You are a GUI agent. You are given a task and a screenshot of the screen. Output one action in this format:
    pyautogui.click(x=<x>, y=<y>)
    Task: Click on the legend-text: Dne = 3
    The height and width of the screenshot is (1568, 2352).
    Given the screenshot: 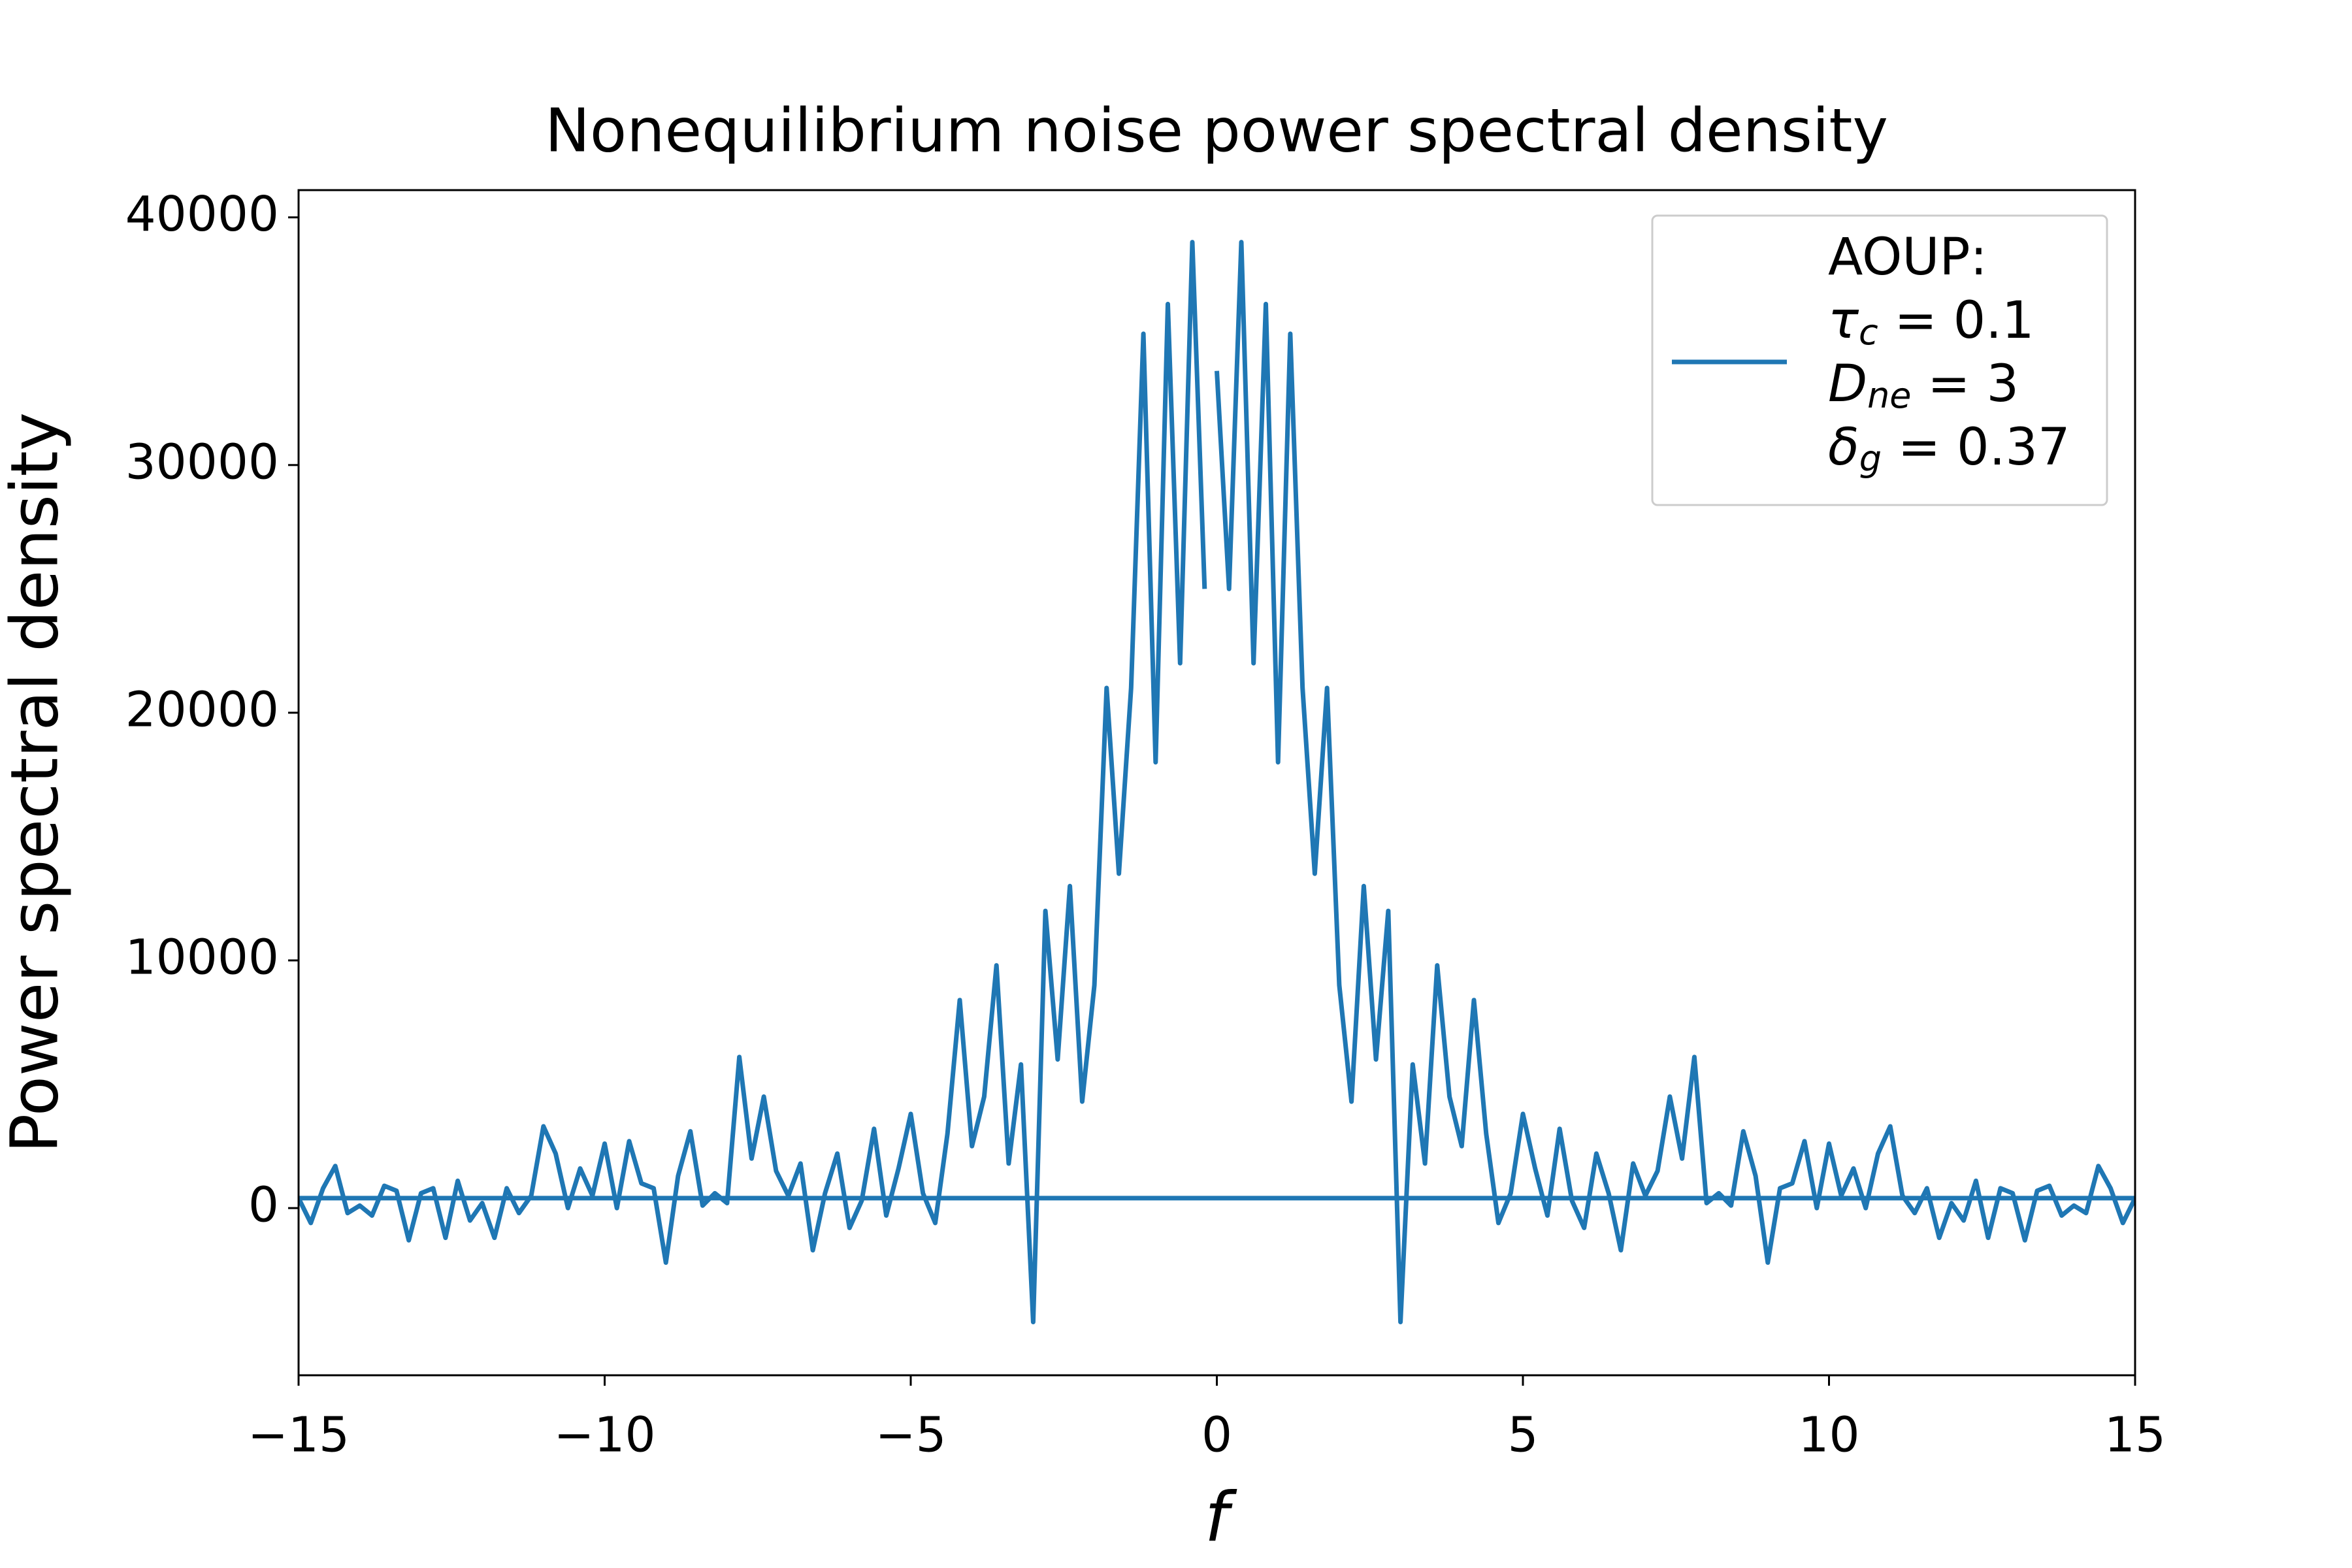 What is the action you would take?
    pyautogui.click(x=1923, y=385)
    